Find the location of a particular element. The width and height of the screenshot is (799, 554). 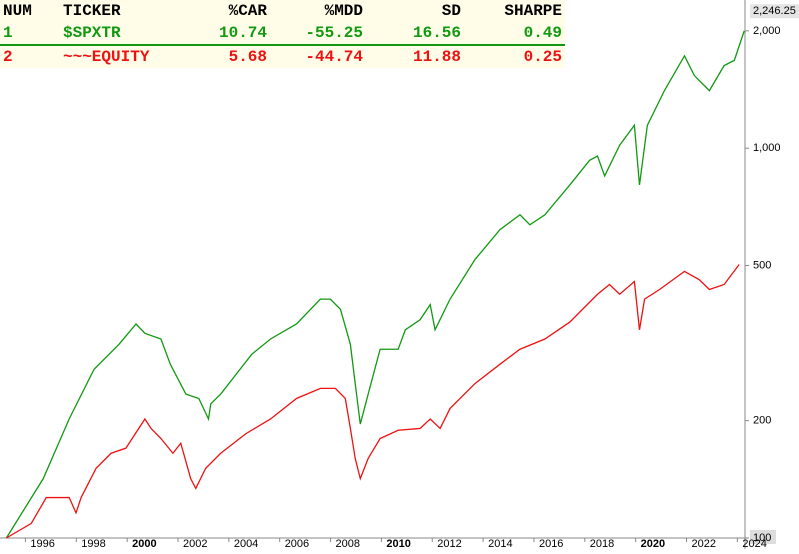

x-tick-label: 2002 is located at coordinates (195, 543).